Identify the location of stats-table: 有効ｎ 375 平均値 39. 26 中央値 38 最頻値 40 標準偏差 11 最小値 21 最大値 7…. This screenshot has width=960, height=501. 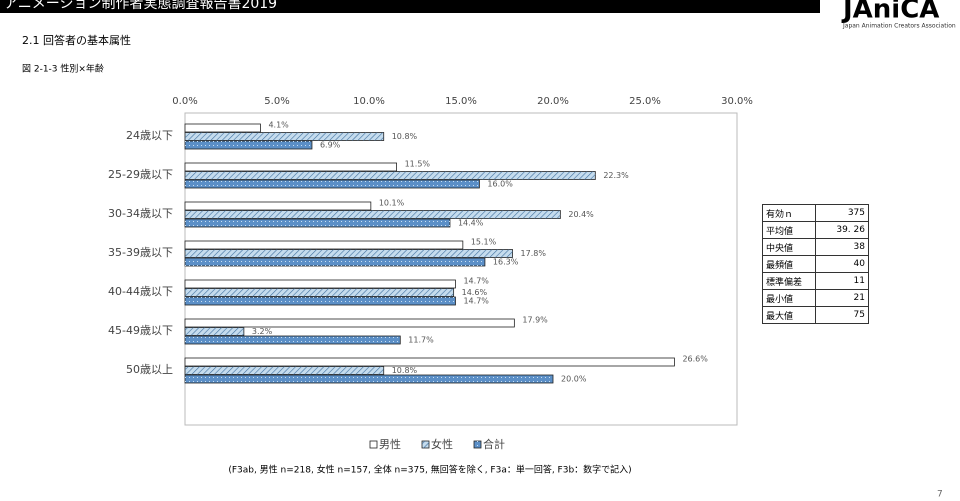
(815, 264).